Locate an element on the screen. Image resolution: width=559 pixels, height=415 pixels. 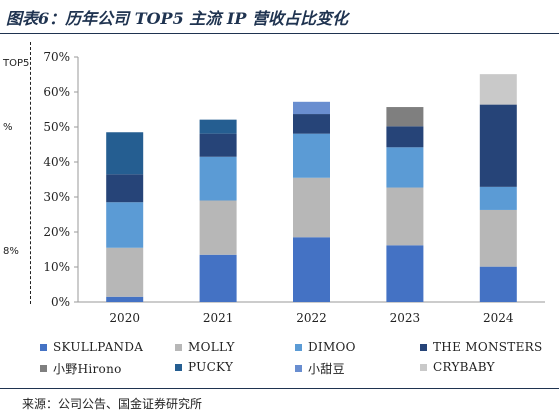
y-tick-label: 30% is located at coordinates (56, 197).